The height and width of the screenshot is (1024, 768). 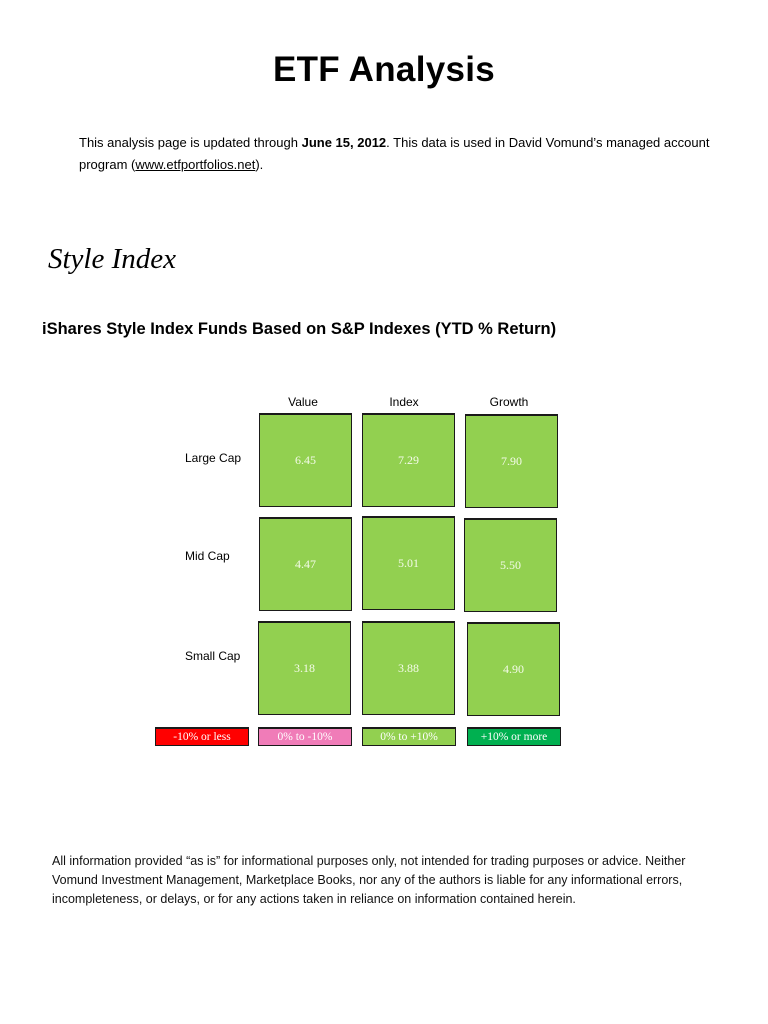 What do you see at coordinates (305, 460) in the screenshot?
I see `cell-large-cap-value: 6.45` at bounding box center [305, 460].